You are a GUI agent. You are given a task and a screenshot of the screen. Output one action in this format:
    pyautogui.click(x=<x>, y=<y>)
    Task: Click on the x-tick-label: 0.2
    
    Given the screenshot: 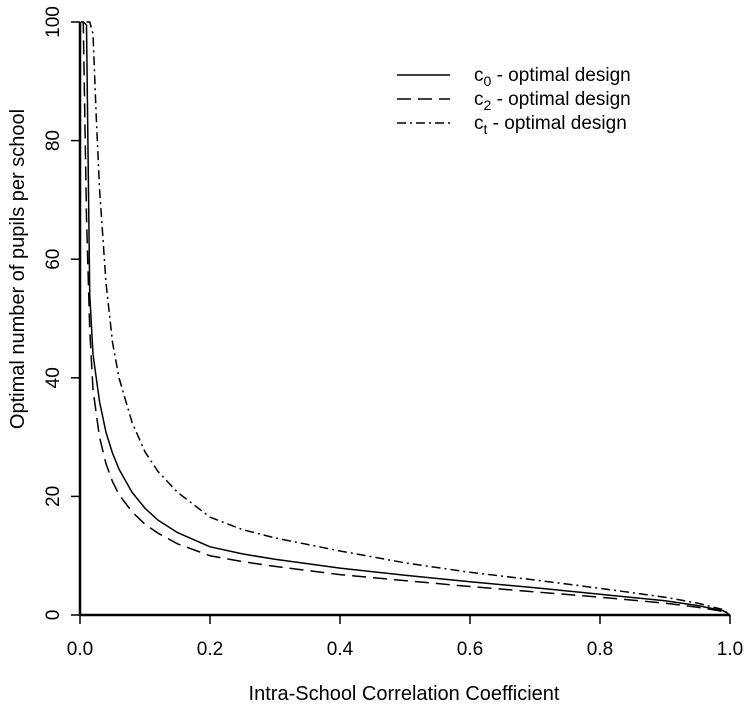 What is the action you would take?
    pyautogui.click(x=210, y=649)
    